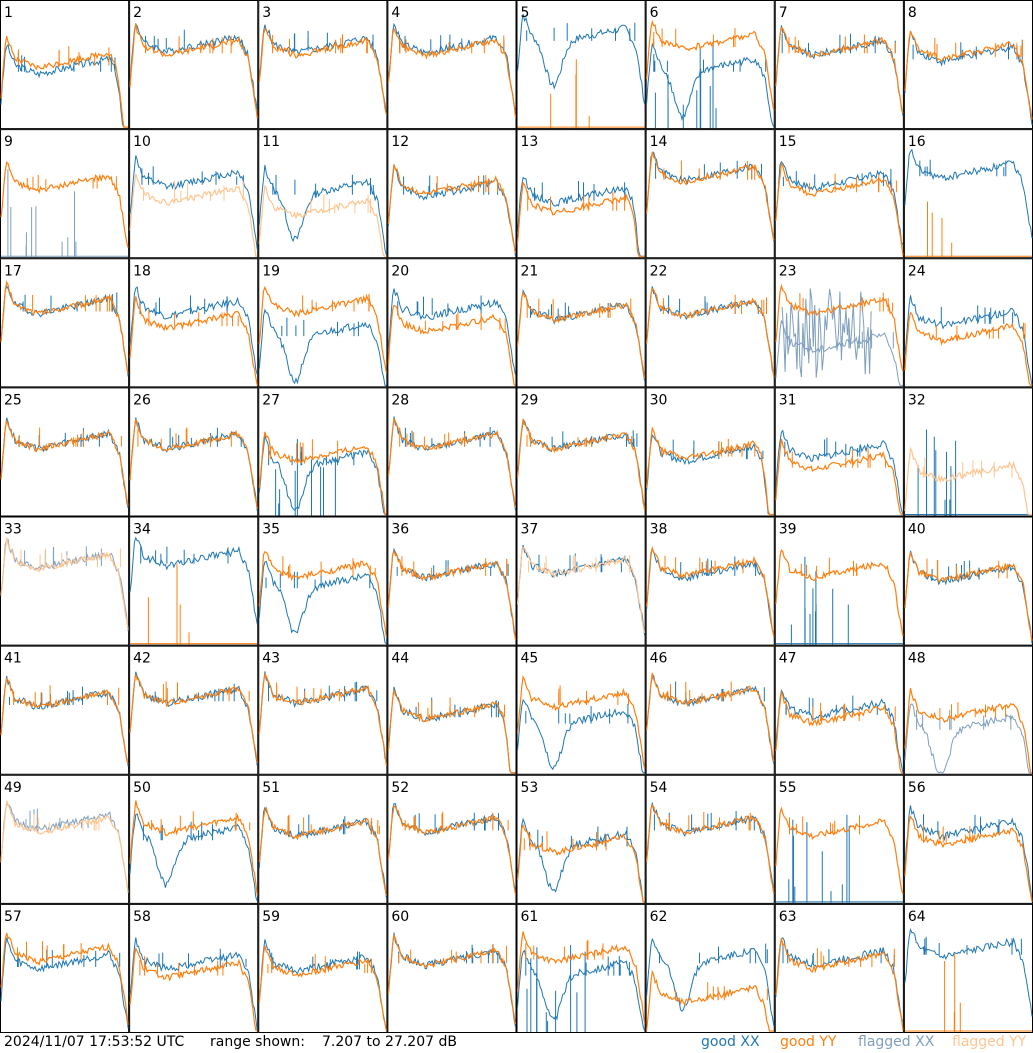 The height and width of the screenshot is (1053, 1033). Describe the element at coordinates (193, 190) in the screenshot. I see `panel-10-yy-spikes` at that location.